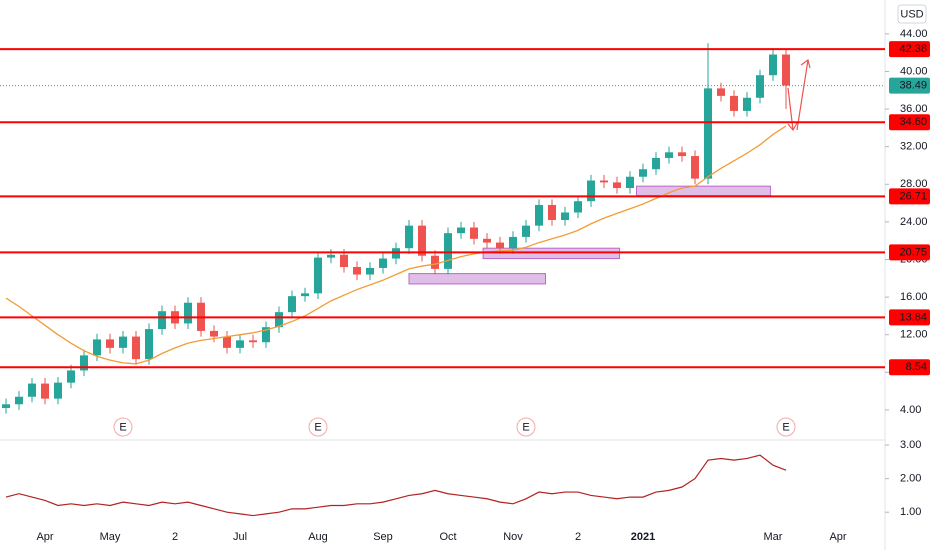 The image size is (932, 550). I want to click on last-price-box, so click(909, 85).